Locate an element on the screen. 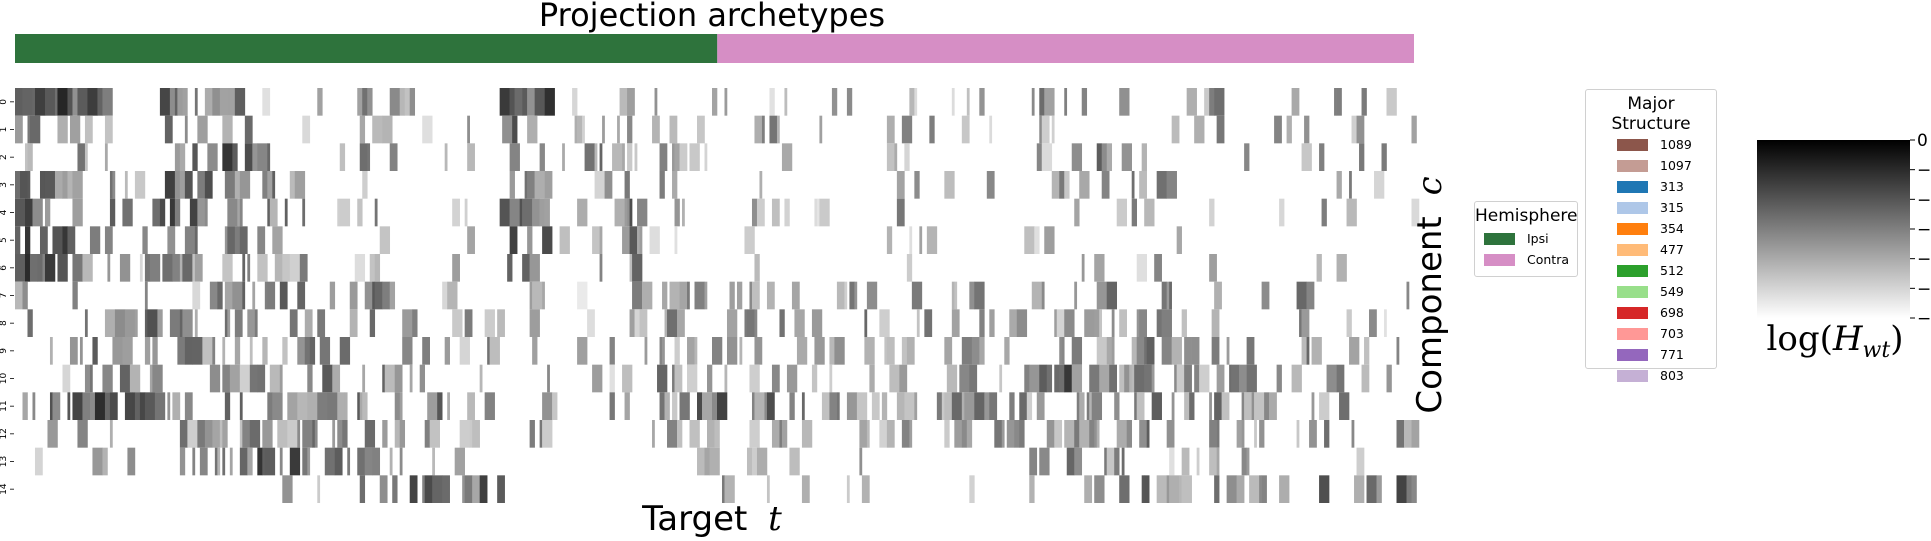  legend-item-315: 315 is located at coordinates (1666, 207).